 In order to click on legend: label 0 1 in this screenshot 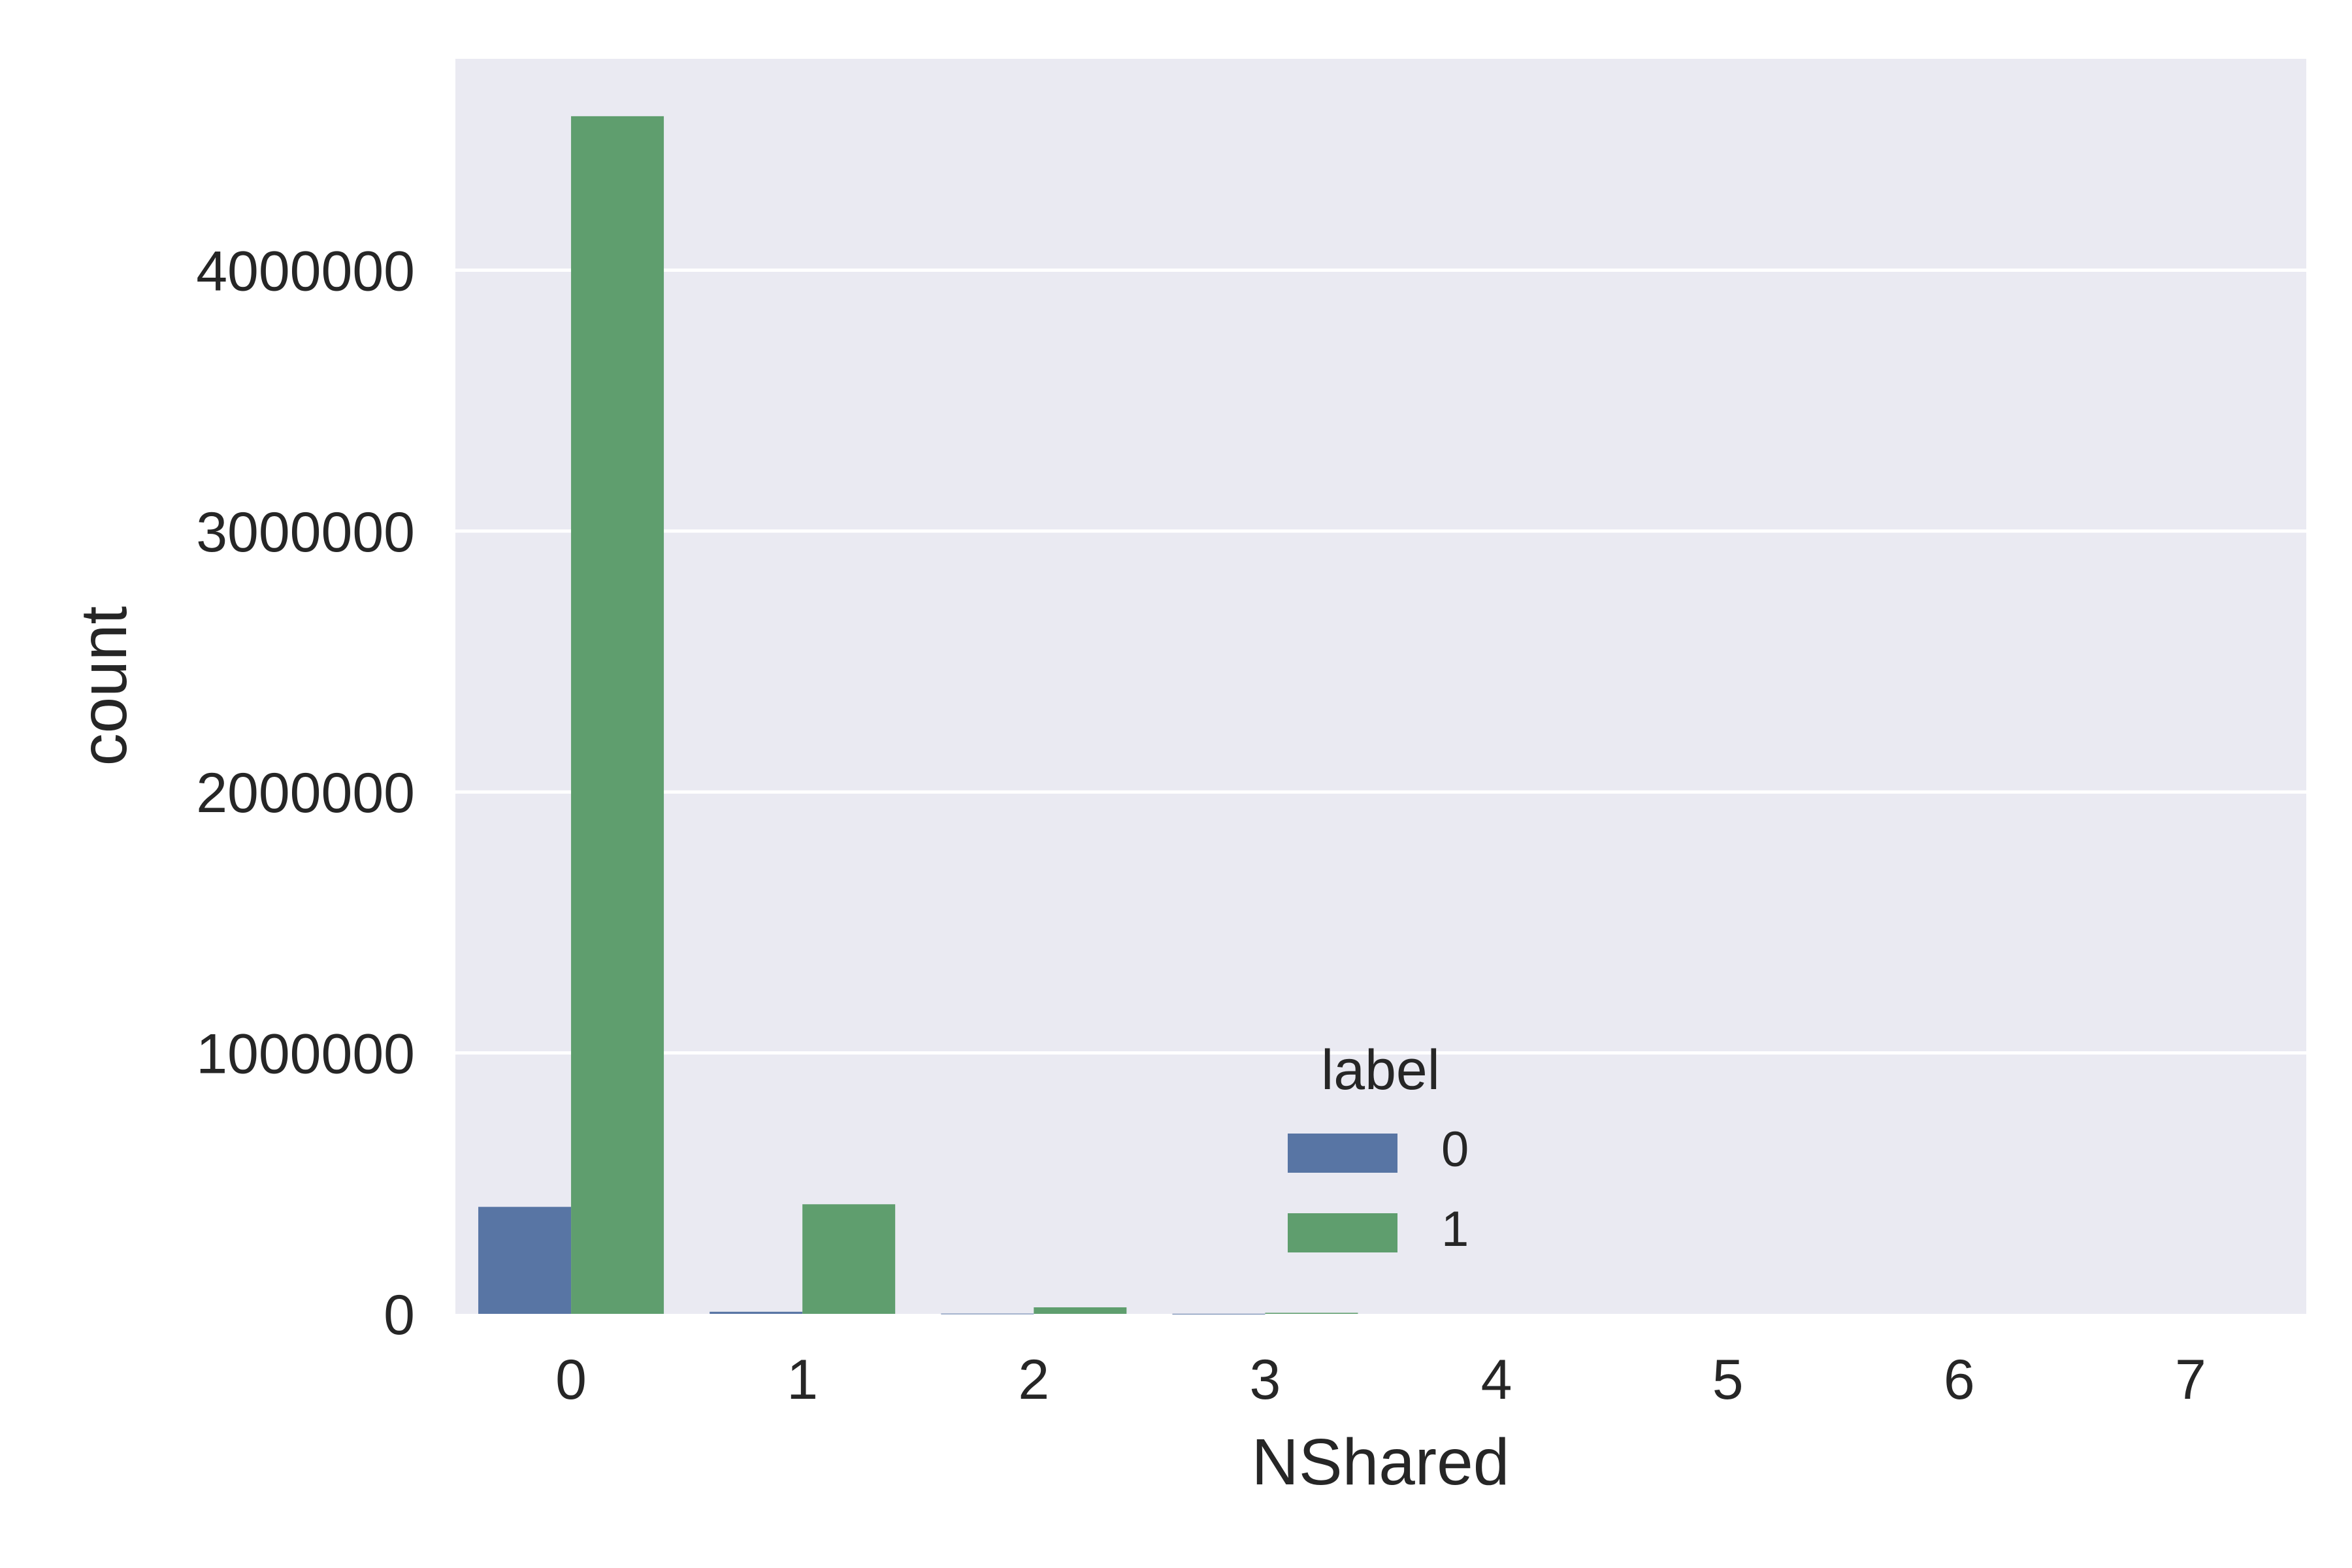, I will do `click(1378, 1148)`.